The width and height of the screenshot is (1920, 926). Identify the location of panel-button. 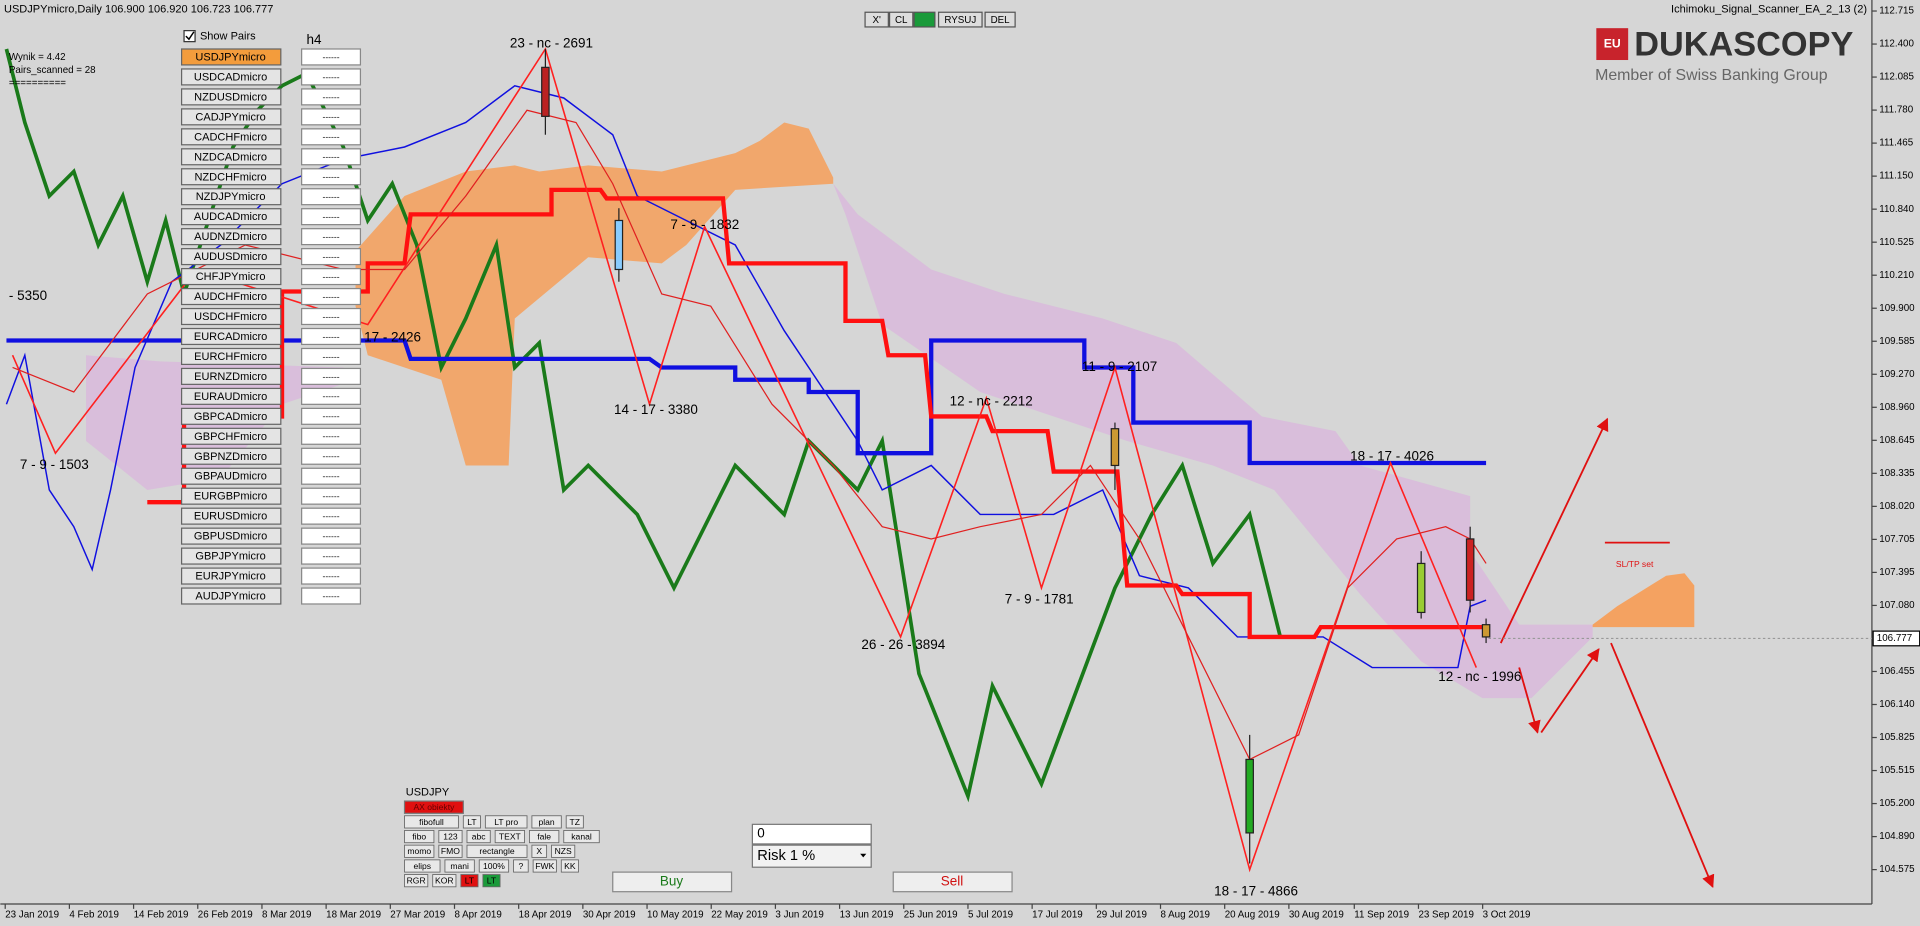
(433, 807).